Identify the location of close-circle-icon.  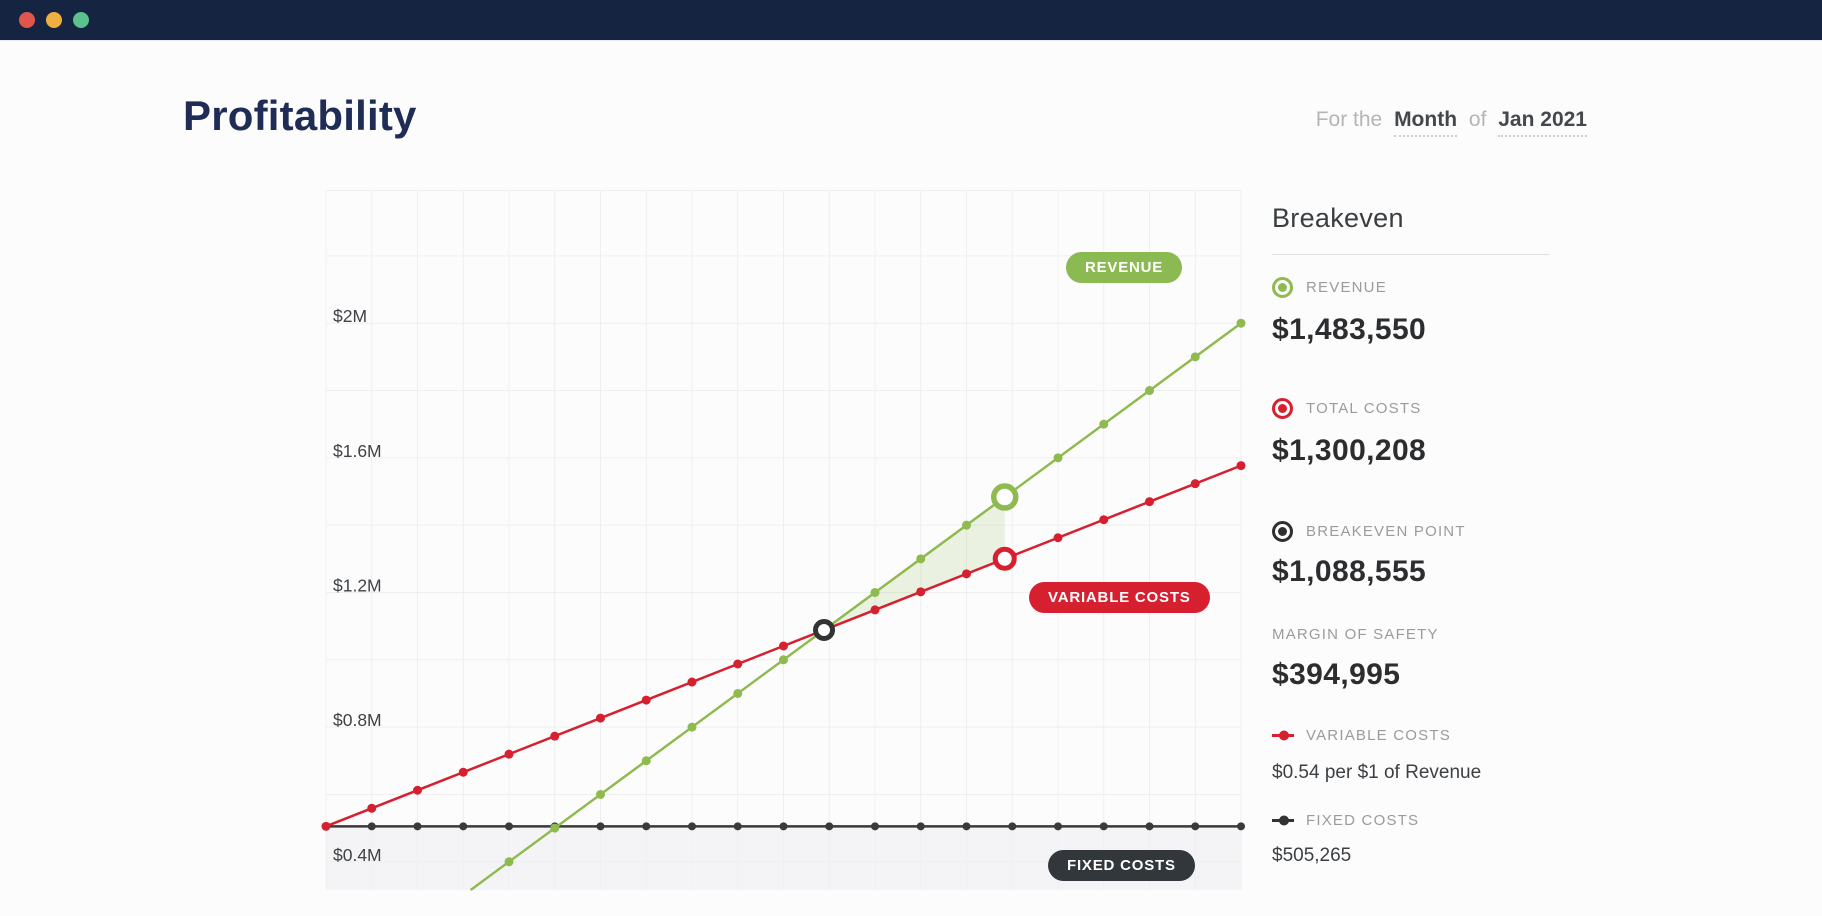
(27, 20).